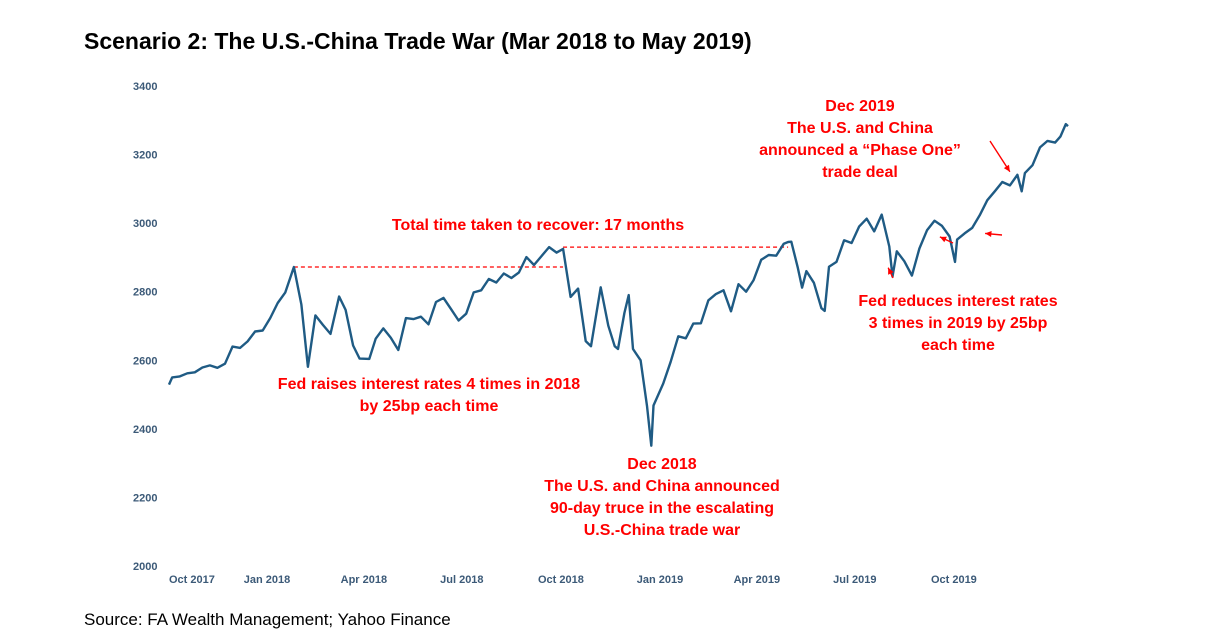  What do you see at coordinates (757, 580) in the screenshot?
I see `x-tick-label: Apr 2019` at bounding box center [757, 580].